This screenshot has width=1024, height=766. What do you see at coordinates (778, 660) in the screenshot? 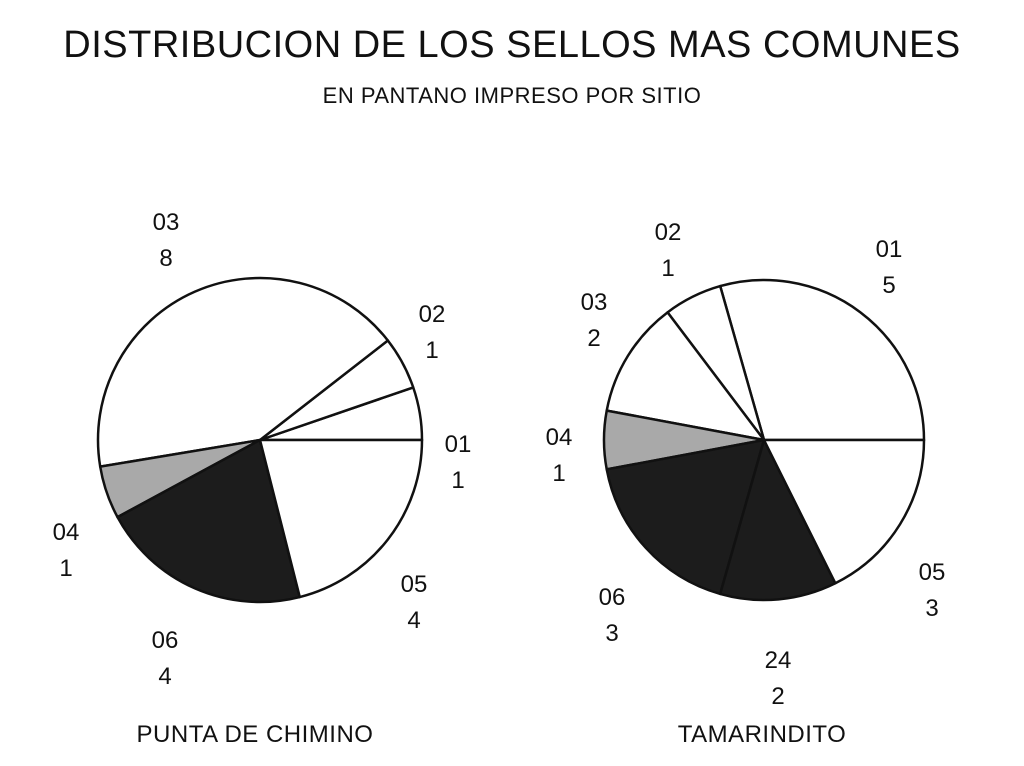
I see `slice-category-label: 24` at bounding box center [778, 660].